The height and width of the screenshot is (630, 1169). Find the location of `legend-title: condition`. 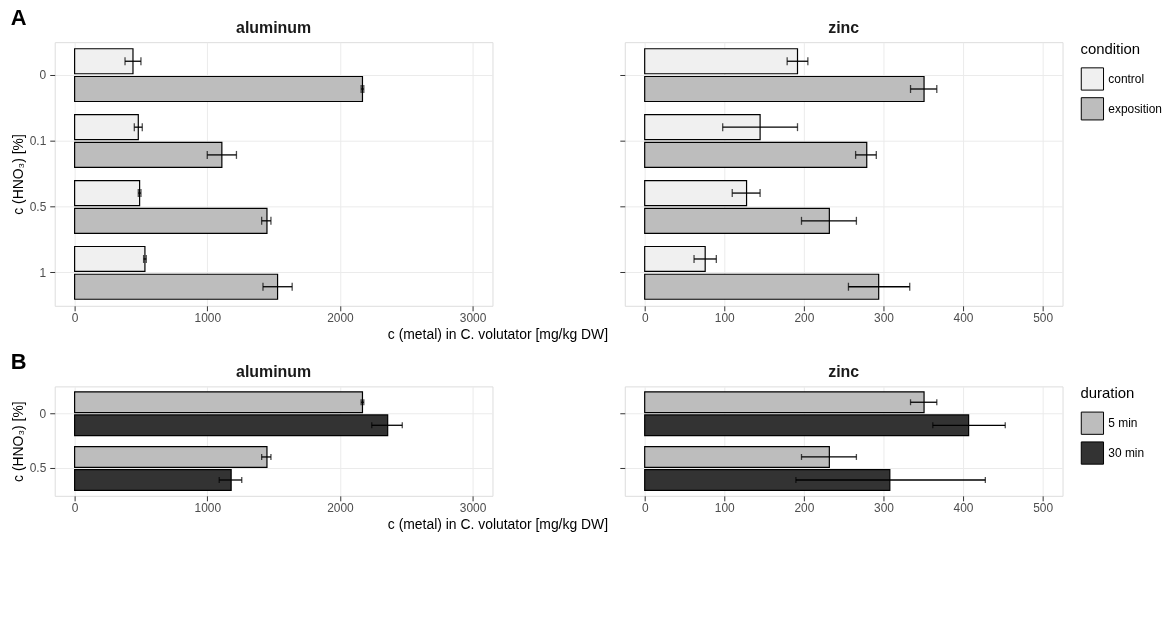

legend-title: condition is located at coordinates (1110, 49).